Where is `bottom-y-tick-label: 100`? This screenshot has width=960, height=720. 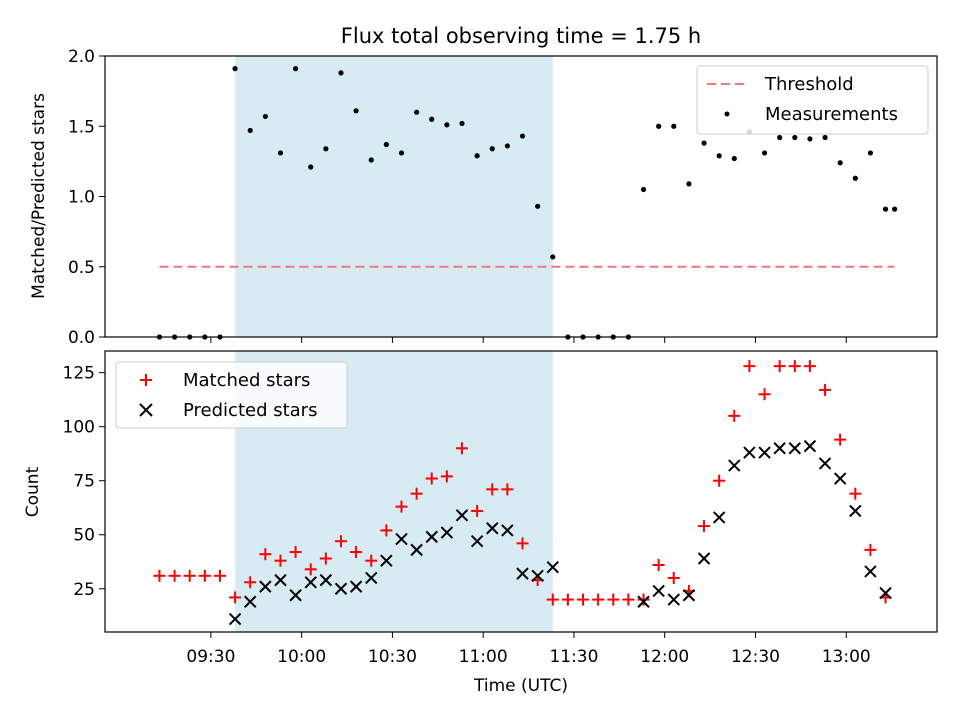
bottom-y-tick-label: 100 is located at coordinates (79, 428).